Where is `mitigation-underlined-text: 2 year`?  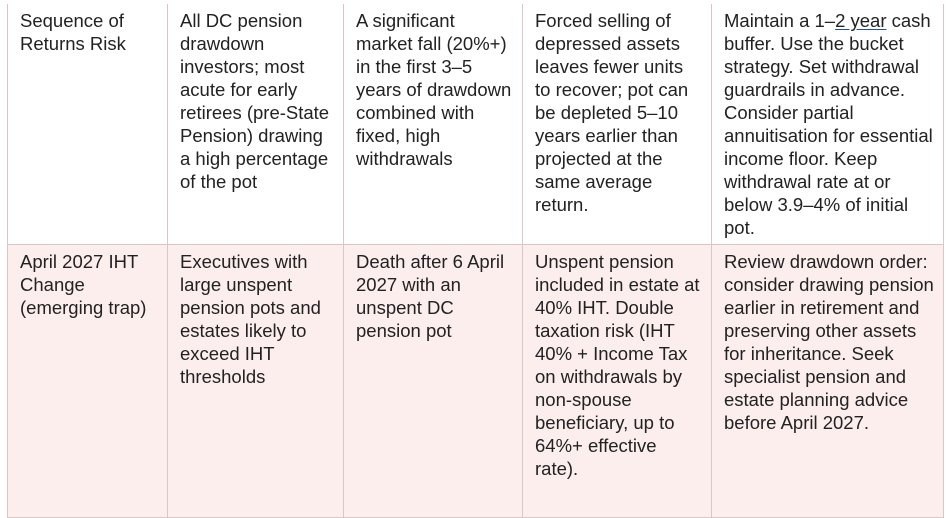
mitigation-underlined-text: 2 year is located at coordinates (861, 20).